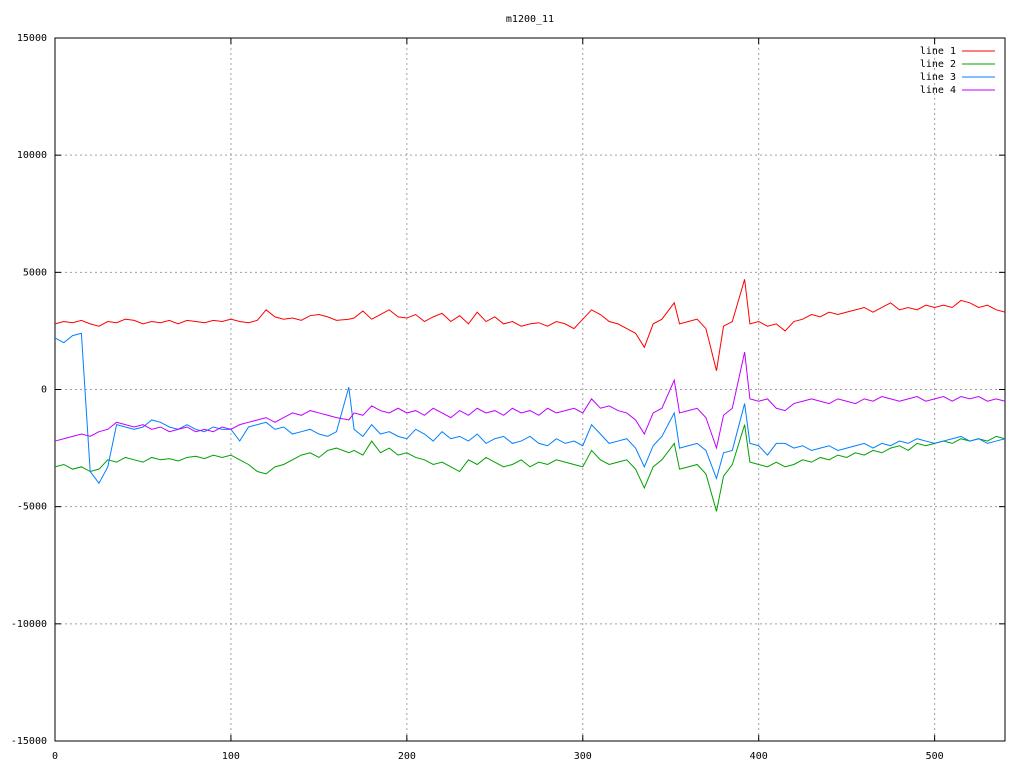  Describe the element at coordinates (938, 51) in the screenshot. I see `legend-label: line 1` at that location.